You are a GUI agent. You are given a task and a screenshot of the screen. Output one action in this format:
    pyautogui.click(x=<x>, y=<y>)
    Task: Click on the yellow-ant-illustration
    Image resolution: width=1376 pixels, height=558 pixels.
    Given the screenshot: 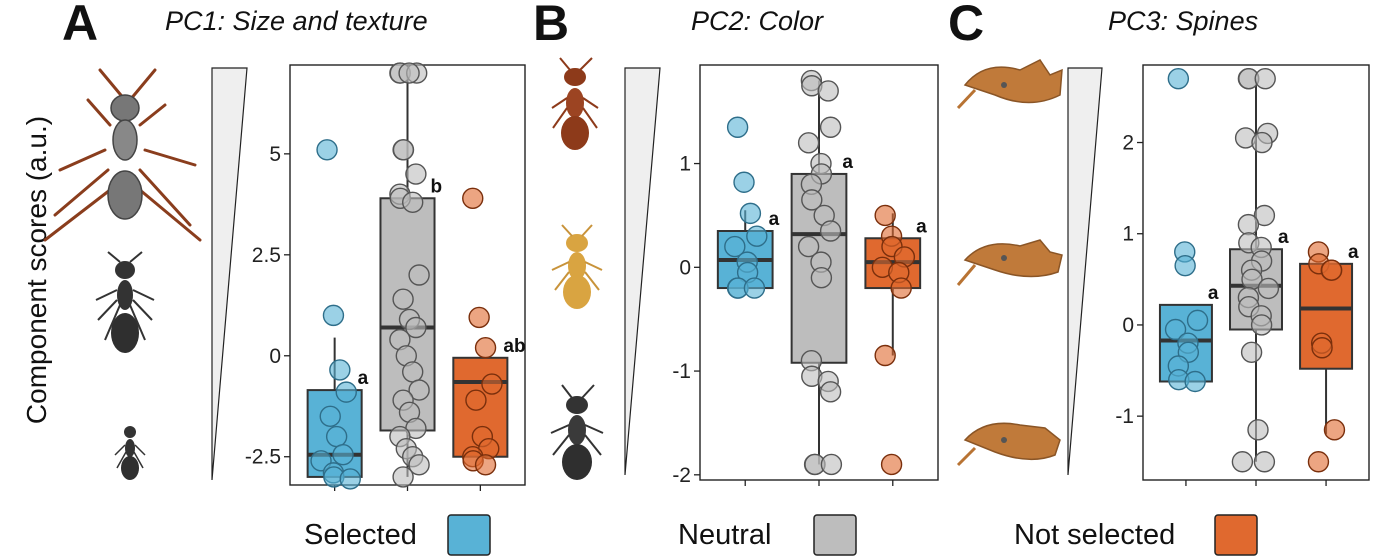 What is the action you would take?
    pyautogui.click(x=577, y=266)
    